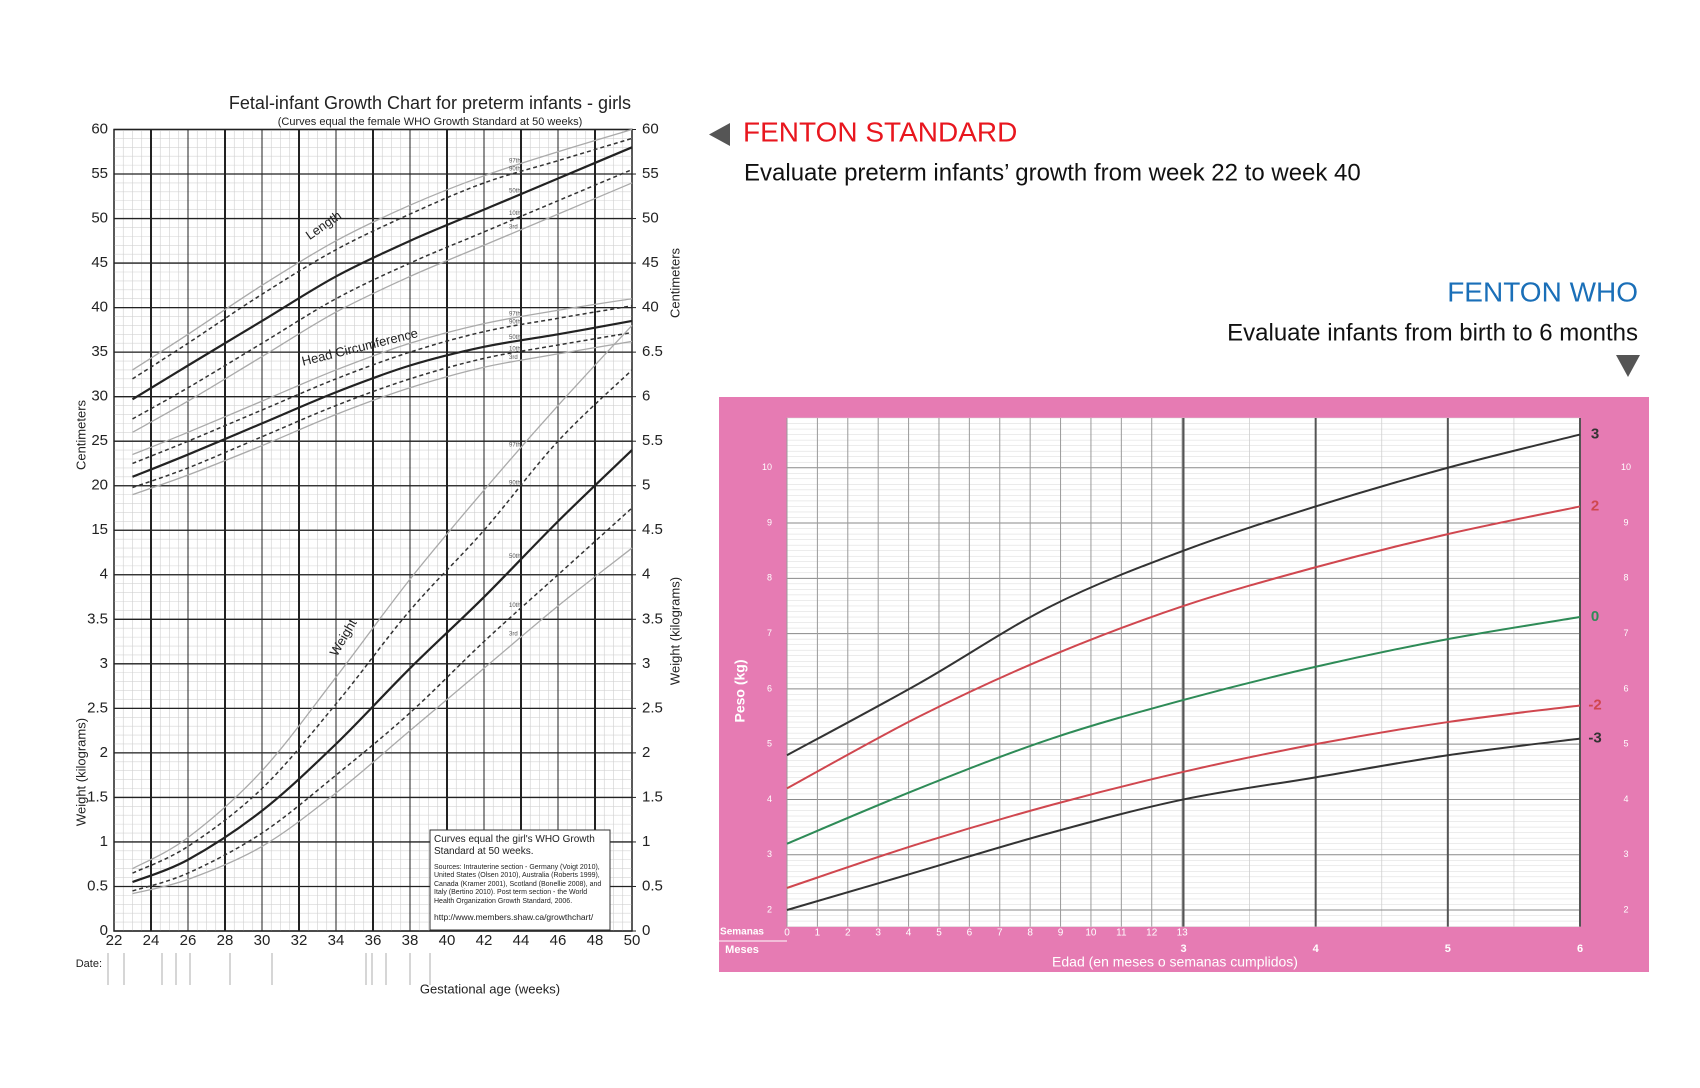 The height and width of the screenshot is (1088, 1700). What do you see at coordinates (1594, 738) in the screenshot?
I see `z-label: -3` at bounding box center [1594, 738].